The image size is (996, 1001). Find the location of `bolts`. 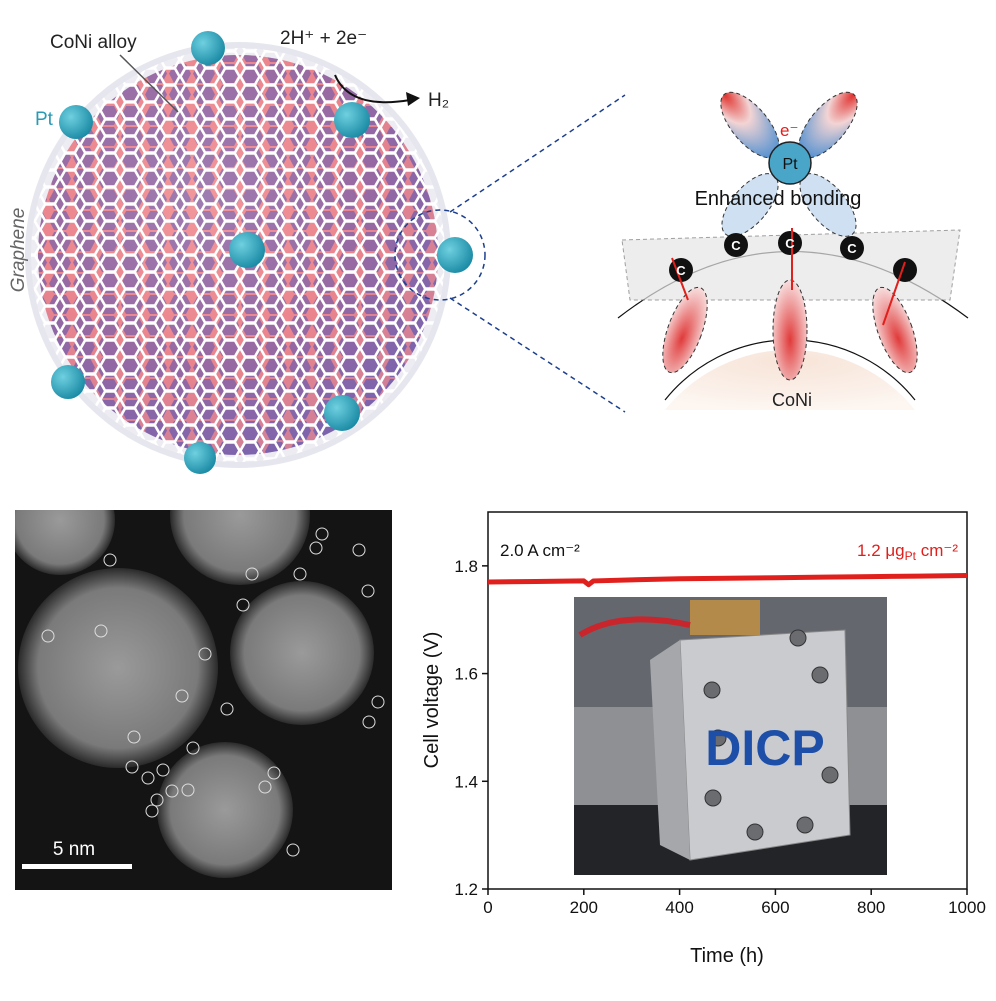

bolts is located at coordinates (771, 735).